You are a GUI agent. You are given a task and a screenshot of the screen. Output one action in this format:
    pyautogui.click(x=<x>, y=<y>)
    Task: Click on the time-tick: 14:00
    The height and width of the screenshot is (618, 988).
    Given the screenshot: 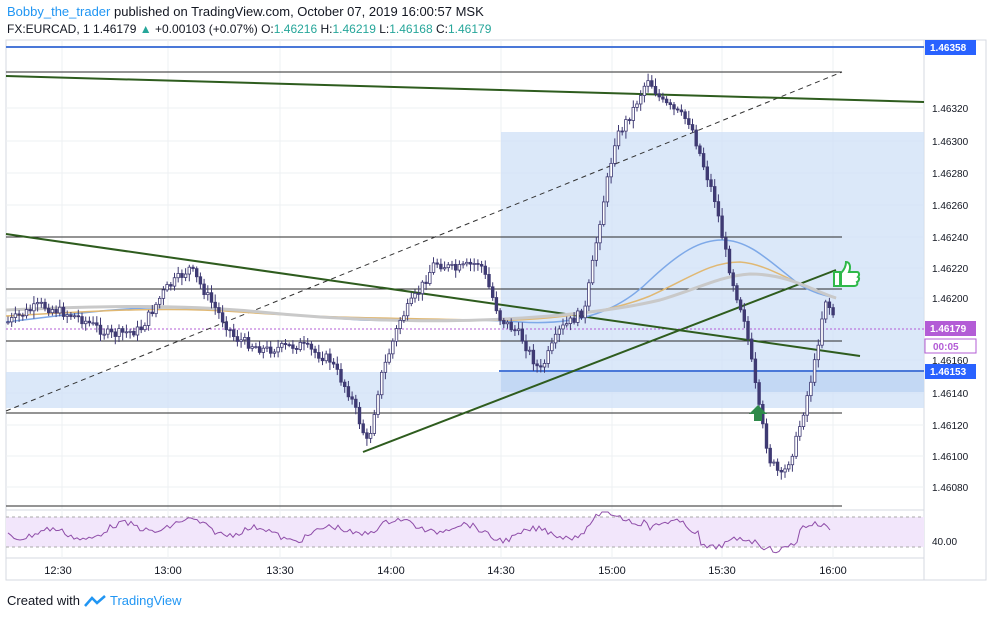 What is the action you would take?
    pyautogui.click(x=391, y=571)
    